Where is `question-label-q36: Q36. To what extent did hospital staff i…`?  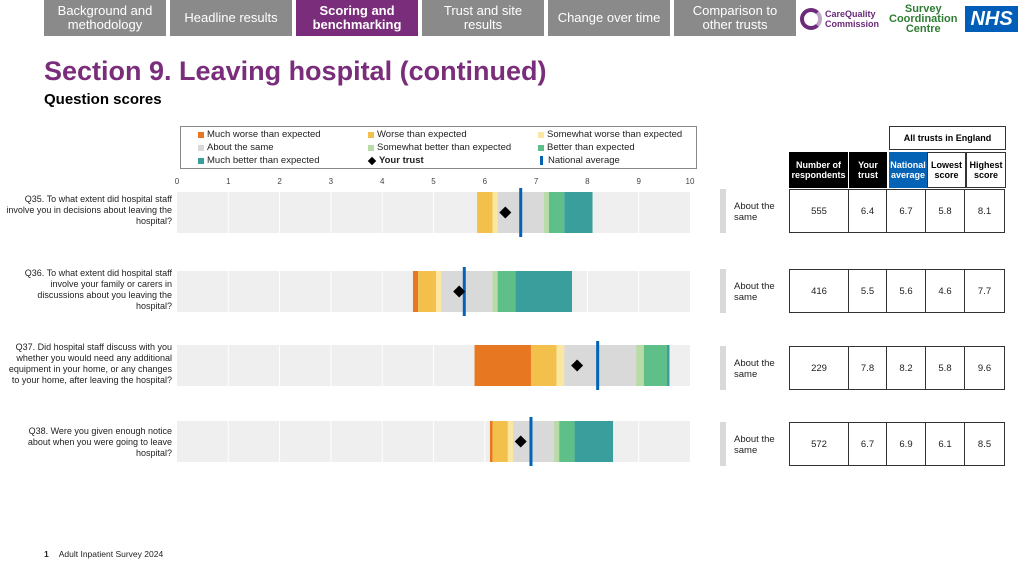
question-label-q36: Q36. To what extent did hospital staff i… is located at coordinates (98, 289).